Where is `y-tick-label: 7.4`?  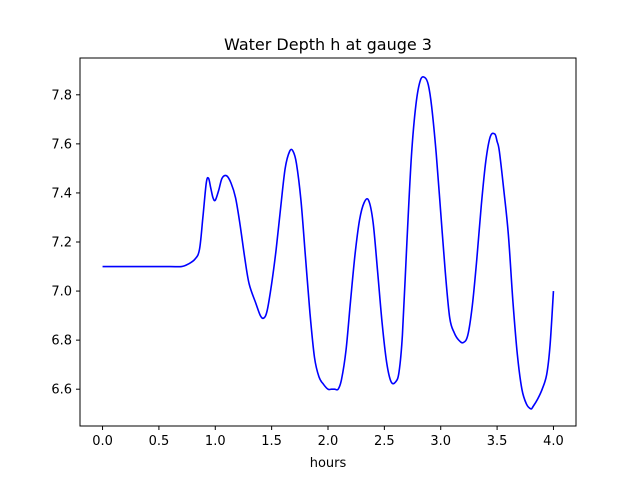
y-tick-label: 7.4 is located at coordinates (61, 193).